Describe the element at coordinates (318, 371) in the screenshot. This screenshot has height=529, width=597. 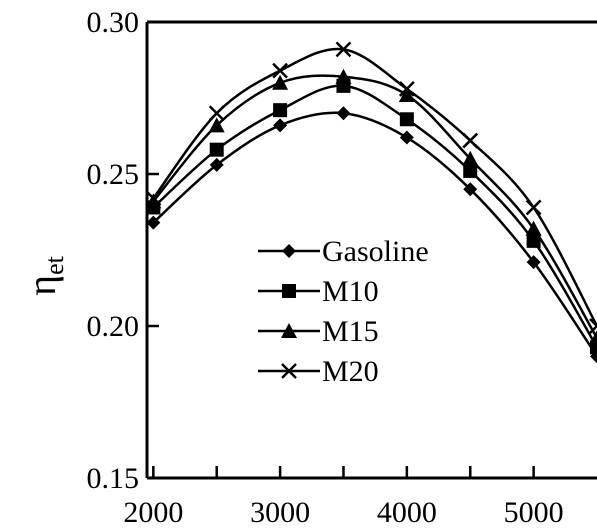
I see `legend-item-m20: M20` at that location.